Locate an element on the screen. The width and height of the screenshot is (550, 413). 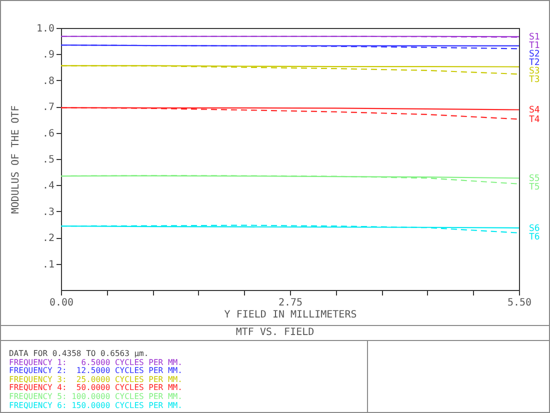
text: MTF VS. FIELD is located at coordinates (275, 333).